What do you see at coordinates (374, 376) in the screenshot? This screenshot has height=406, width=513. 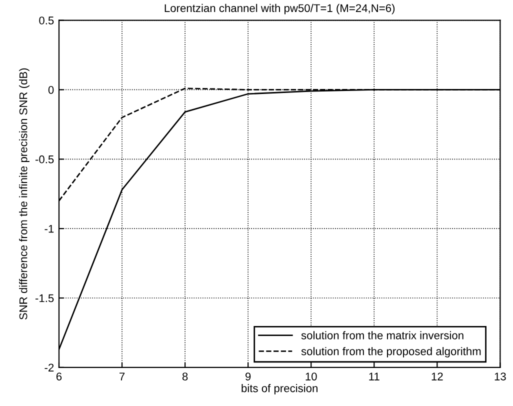 I see `x-tick-label: 11` at bounding box center [374, 376].